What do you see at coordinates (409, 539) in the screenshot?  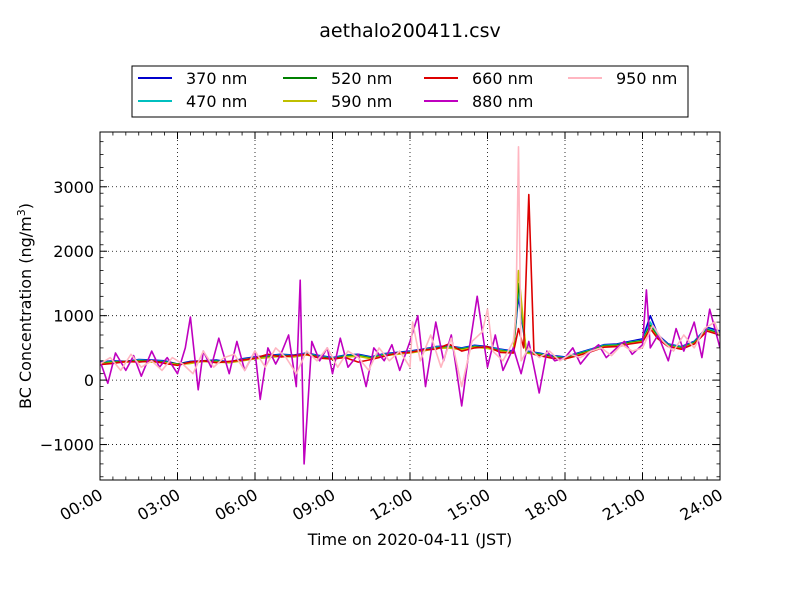 I see `x-axis-label: Time on 2020-04-11 (JST)` at bounding box center [409, 539].